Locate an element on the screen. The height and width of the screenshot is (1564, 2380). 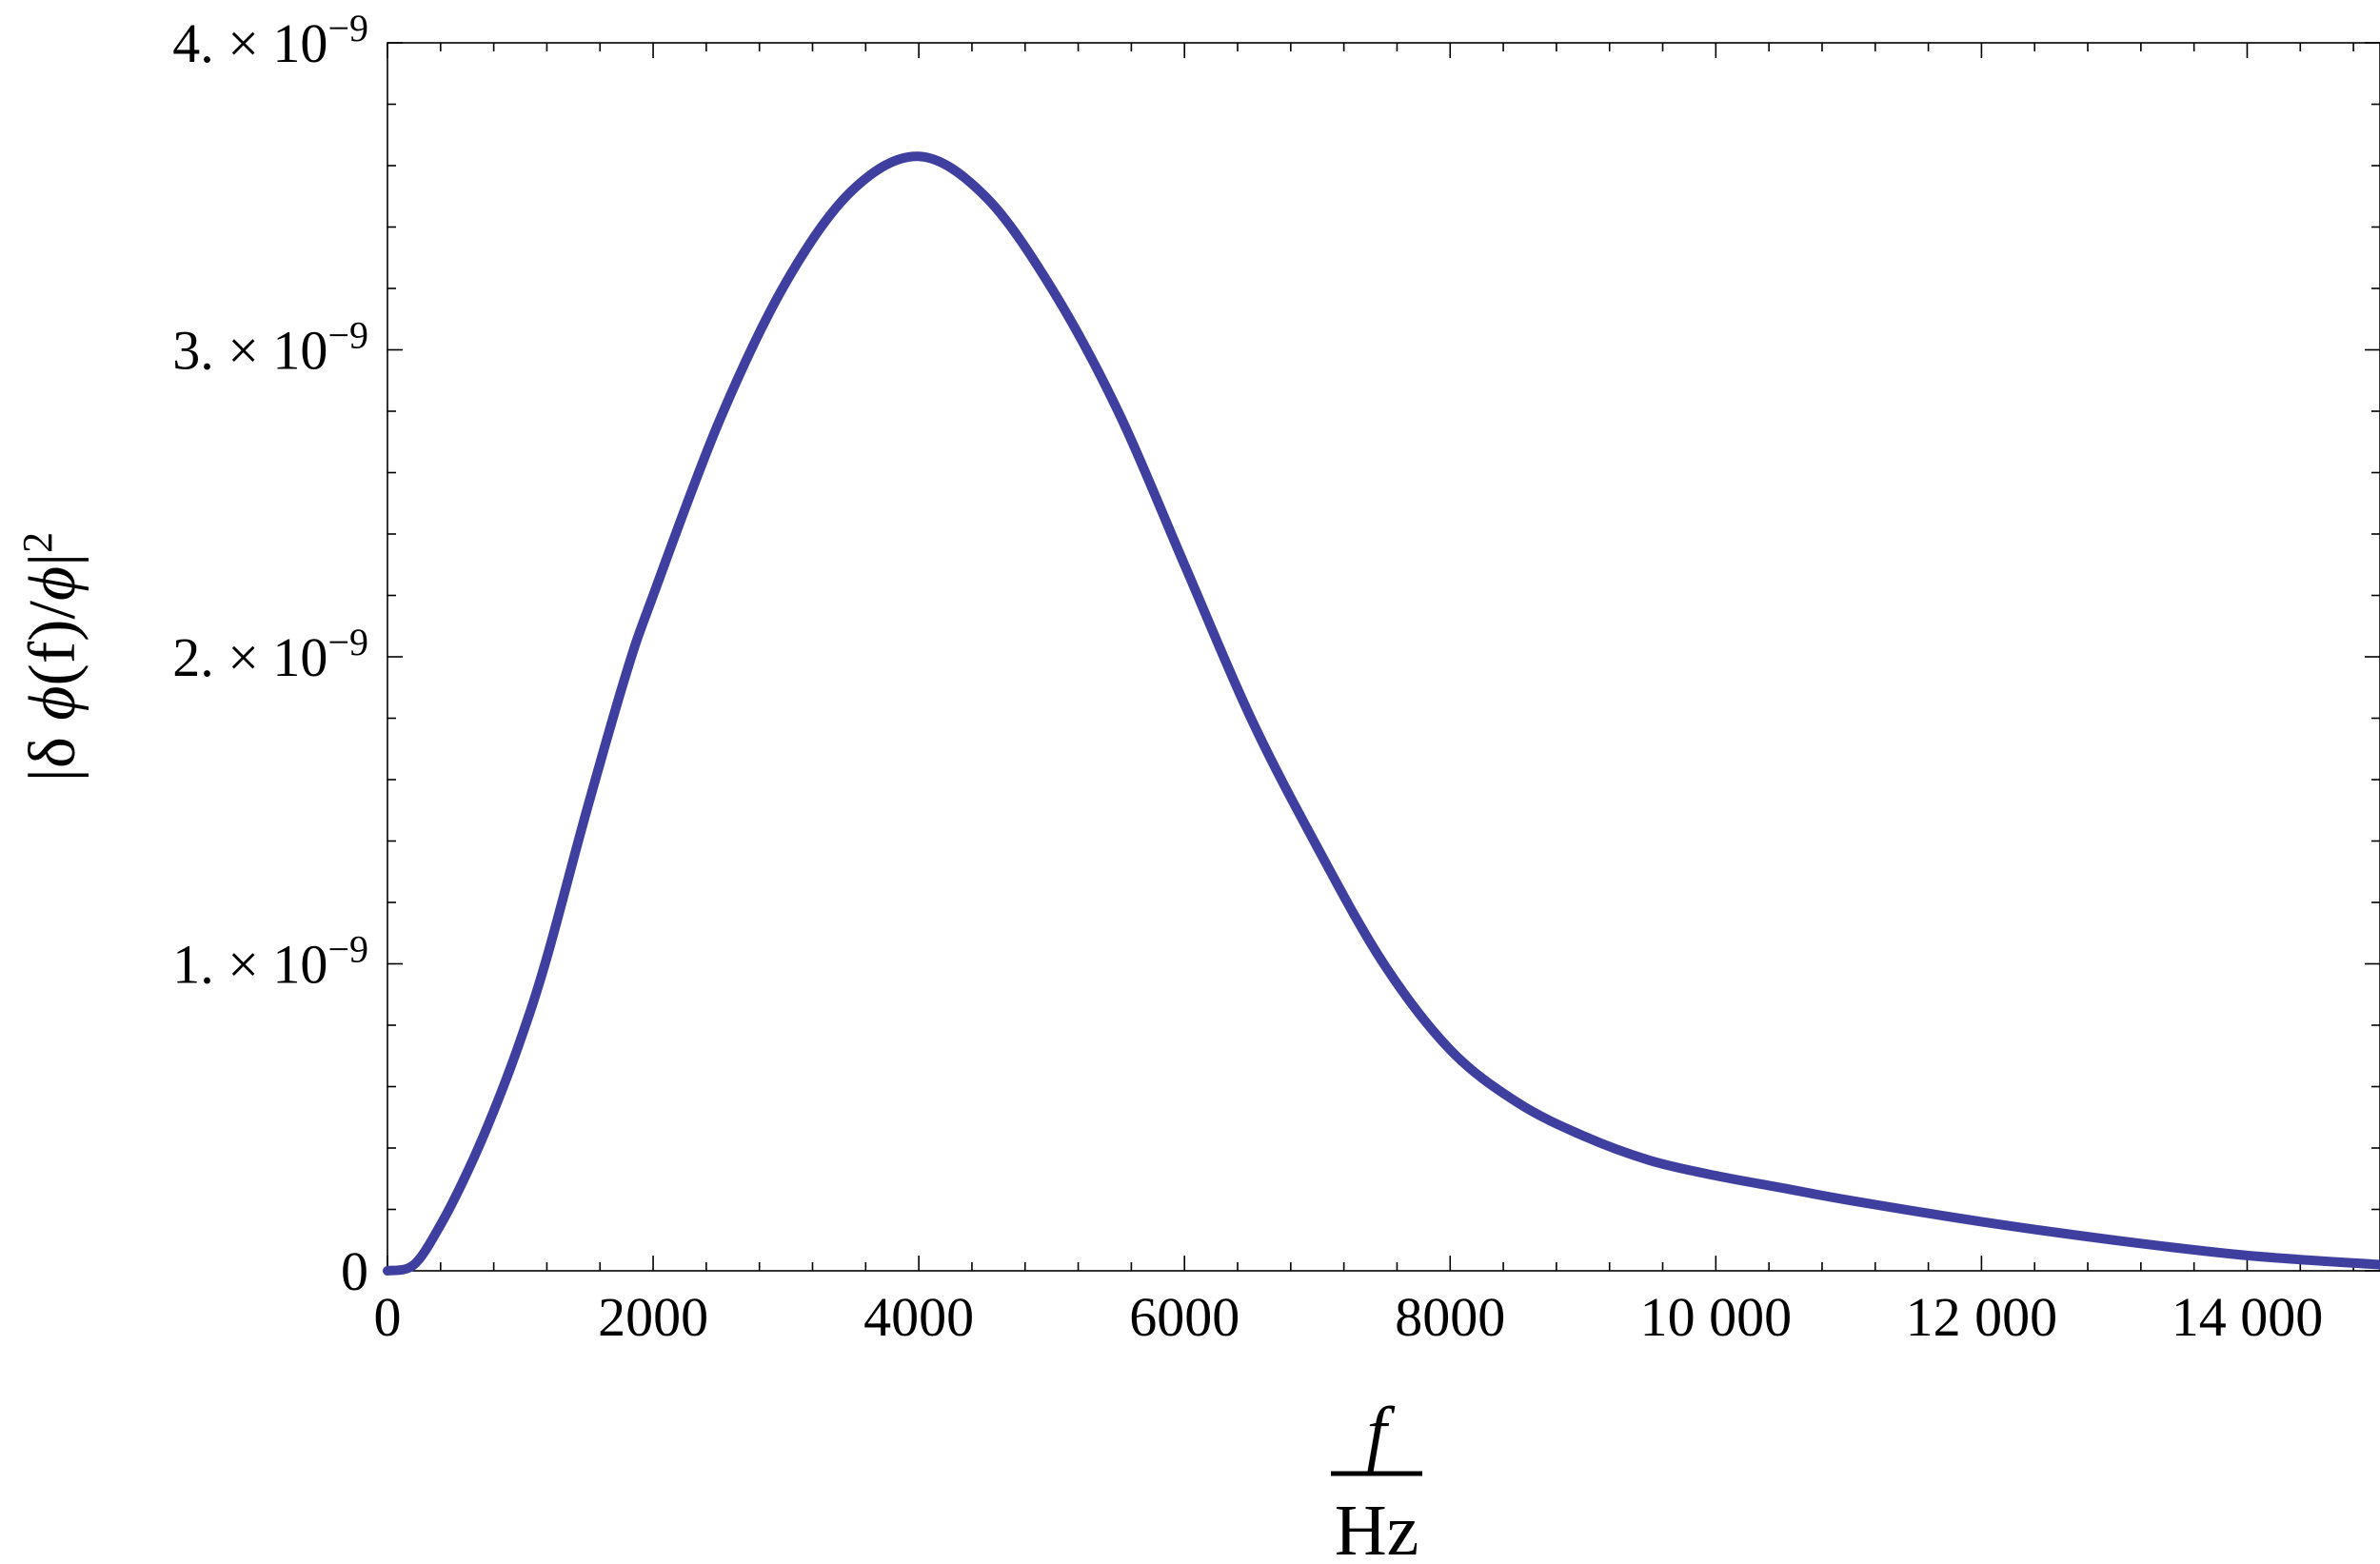
x-tick-label: 14 000 is located at coordinates (2248, 1317).